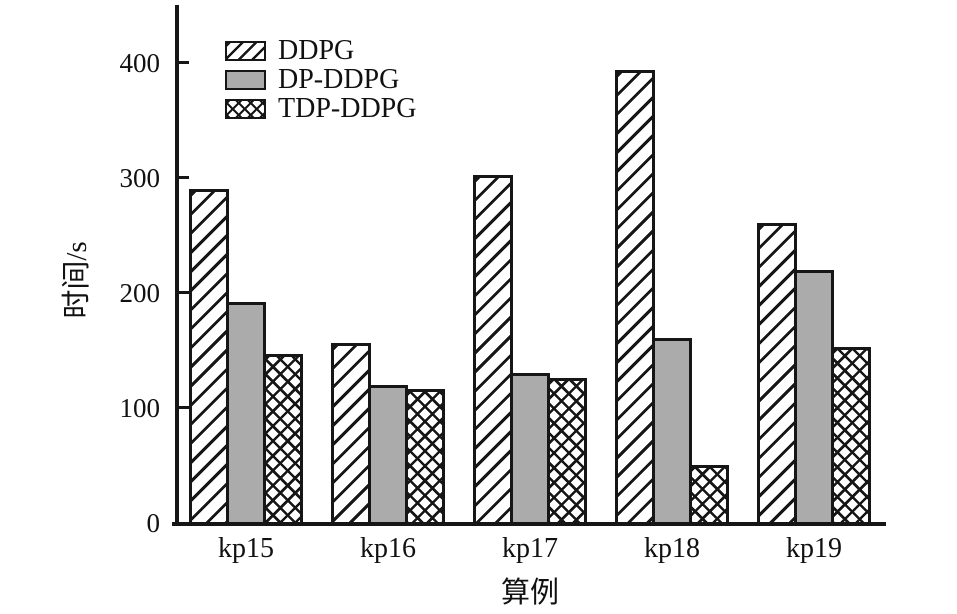  What do you see at coordinates (851, 435) in the screenshot?
I see `bar-TDP-DDPG-kp19` at bounding box center [851, 435].